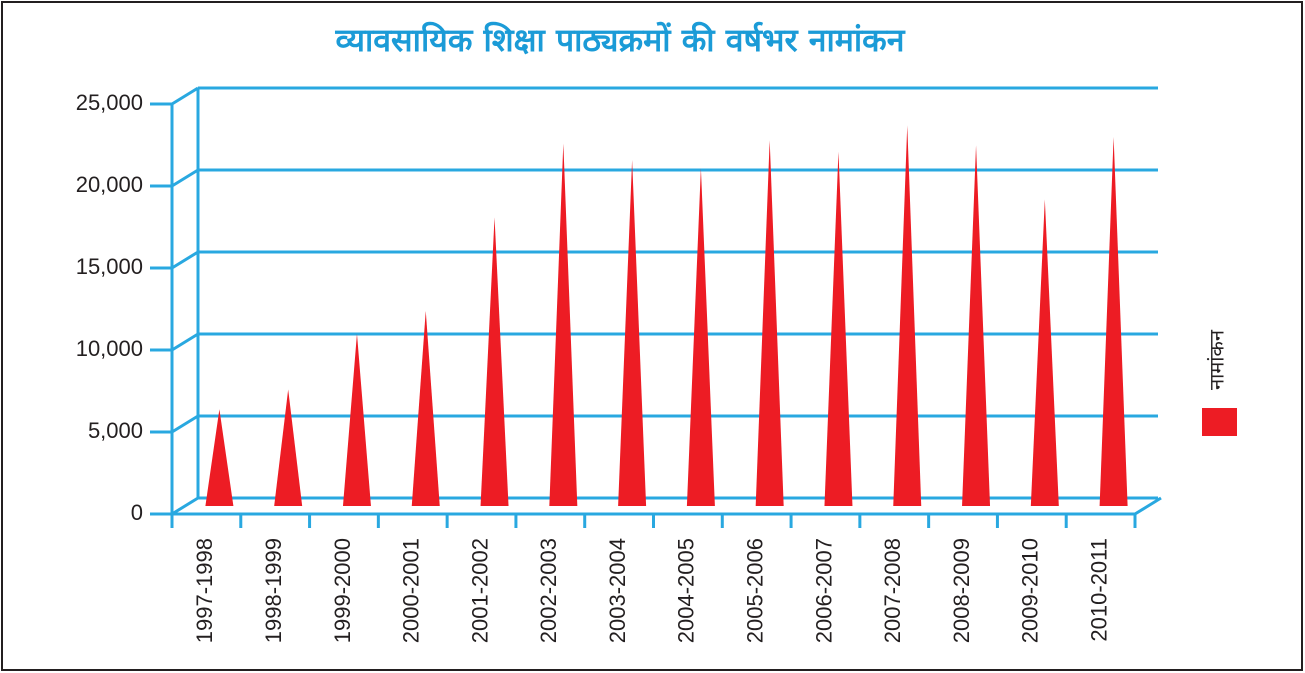 This screenshot has height=673, width=1305. Describe the element at coordinates (1219, 422) in the screenshot. I see `legend-swatch` at that location.